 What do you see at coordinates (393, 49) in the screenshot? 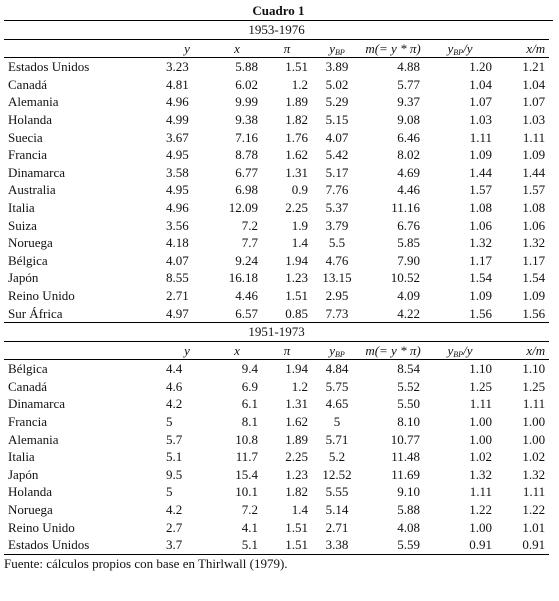
I see `header-cell: m(= y * π)` at bounding box center [393, 49].